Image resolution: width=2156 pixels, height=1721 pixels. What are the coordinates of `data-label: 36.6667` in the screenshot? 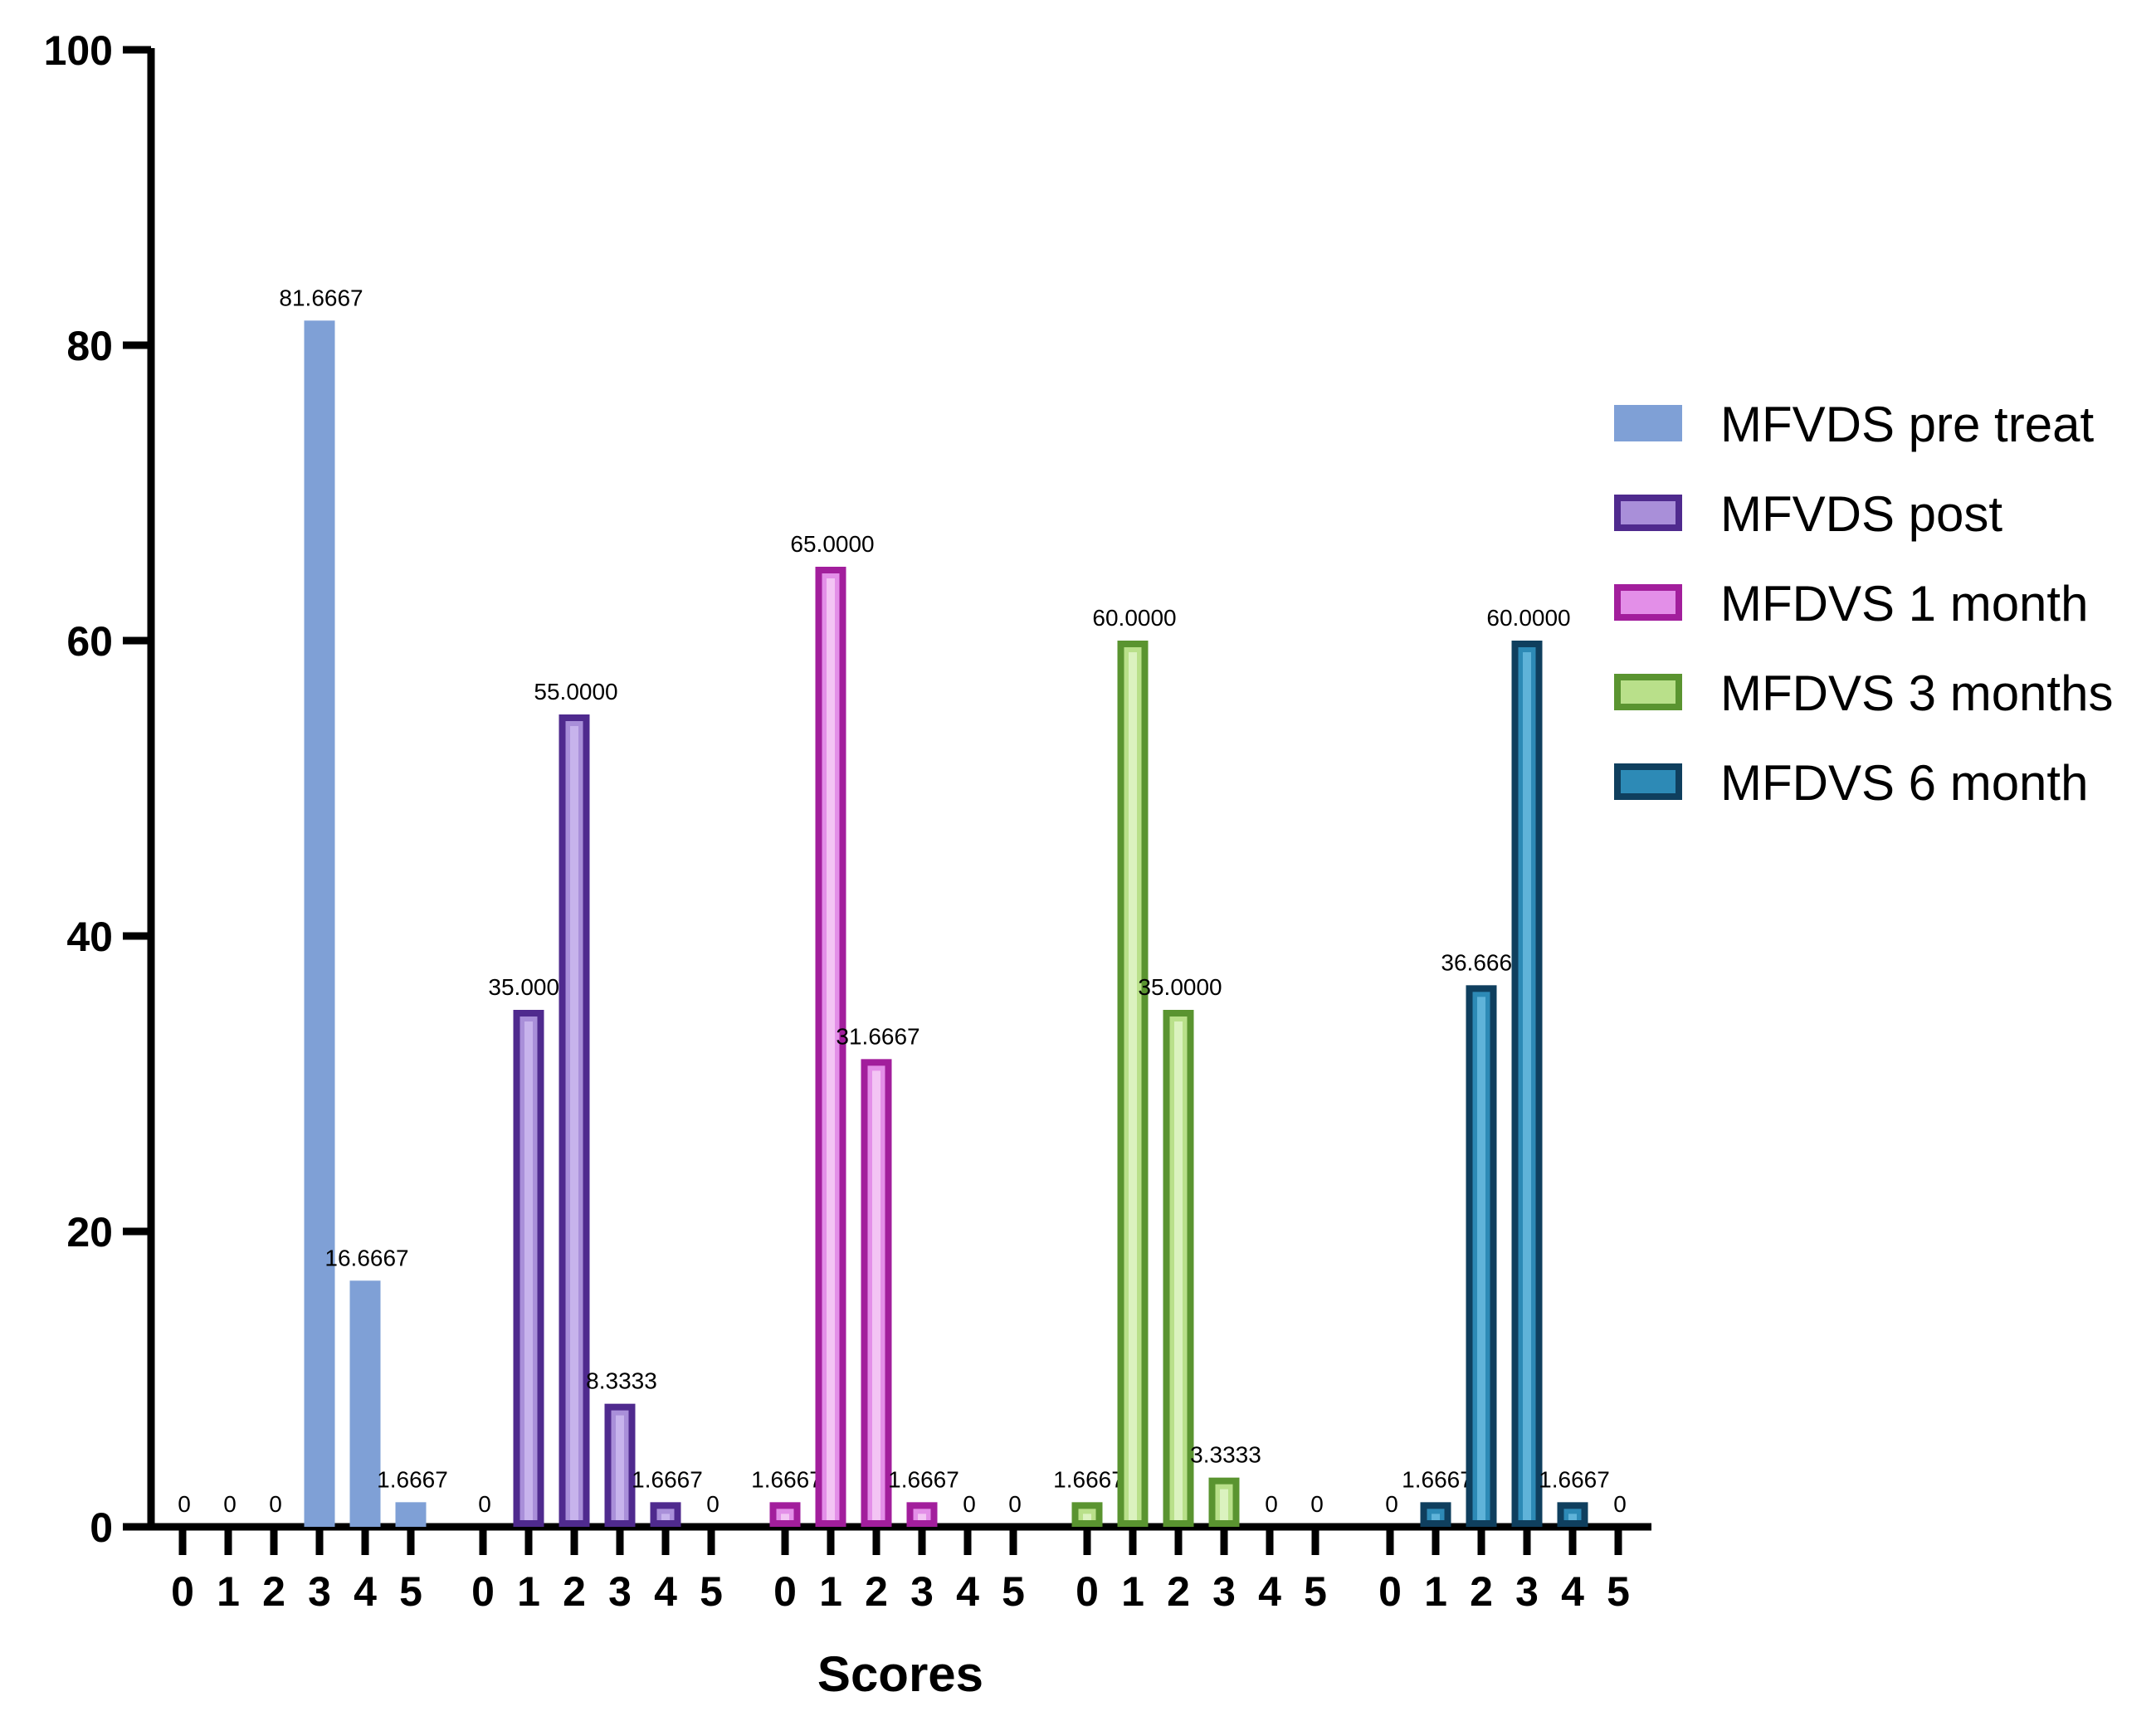 It's located at (1483, 962).